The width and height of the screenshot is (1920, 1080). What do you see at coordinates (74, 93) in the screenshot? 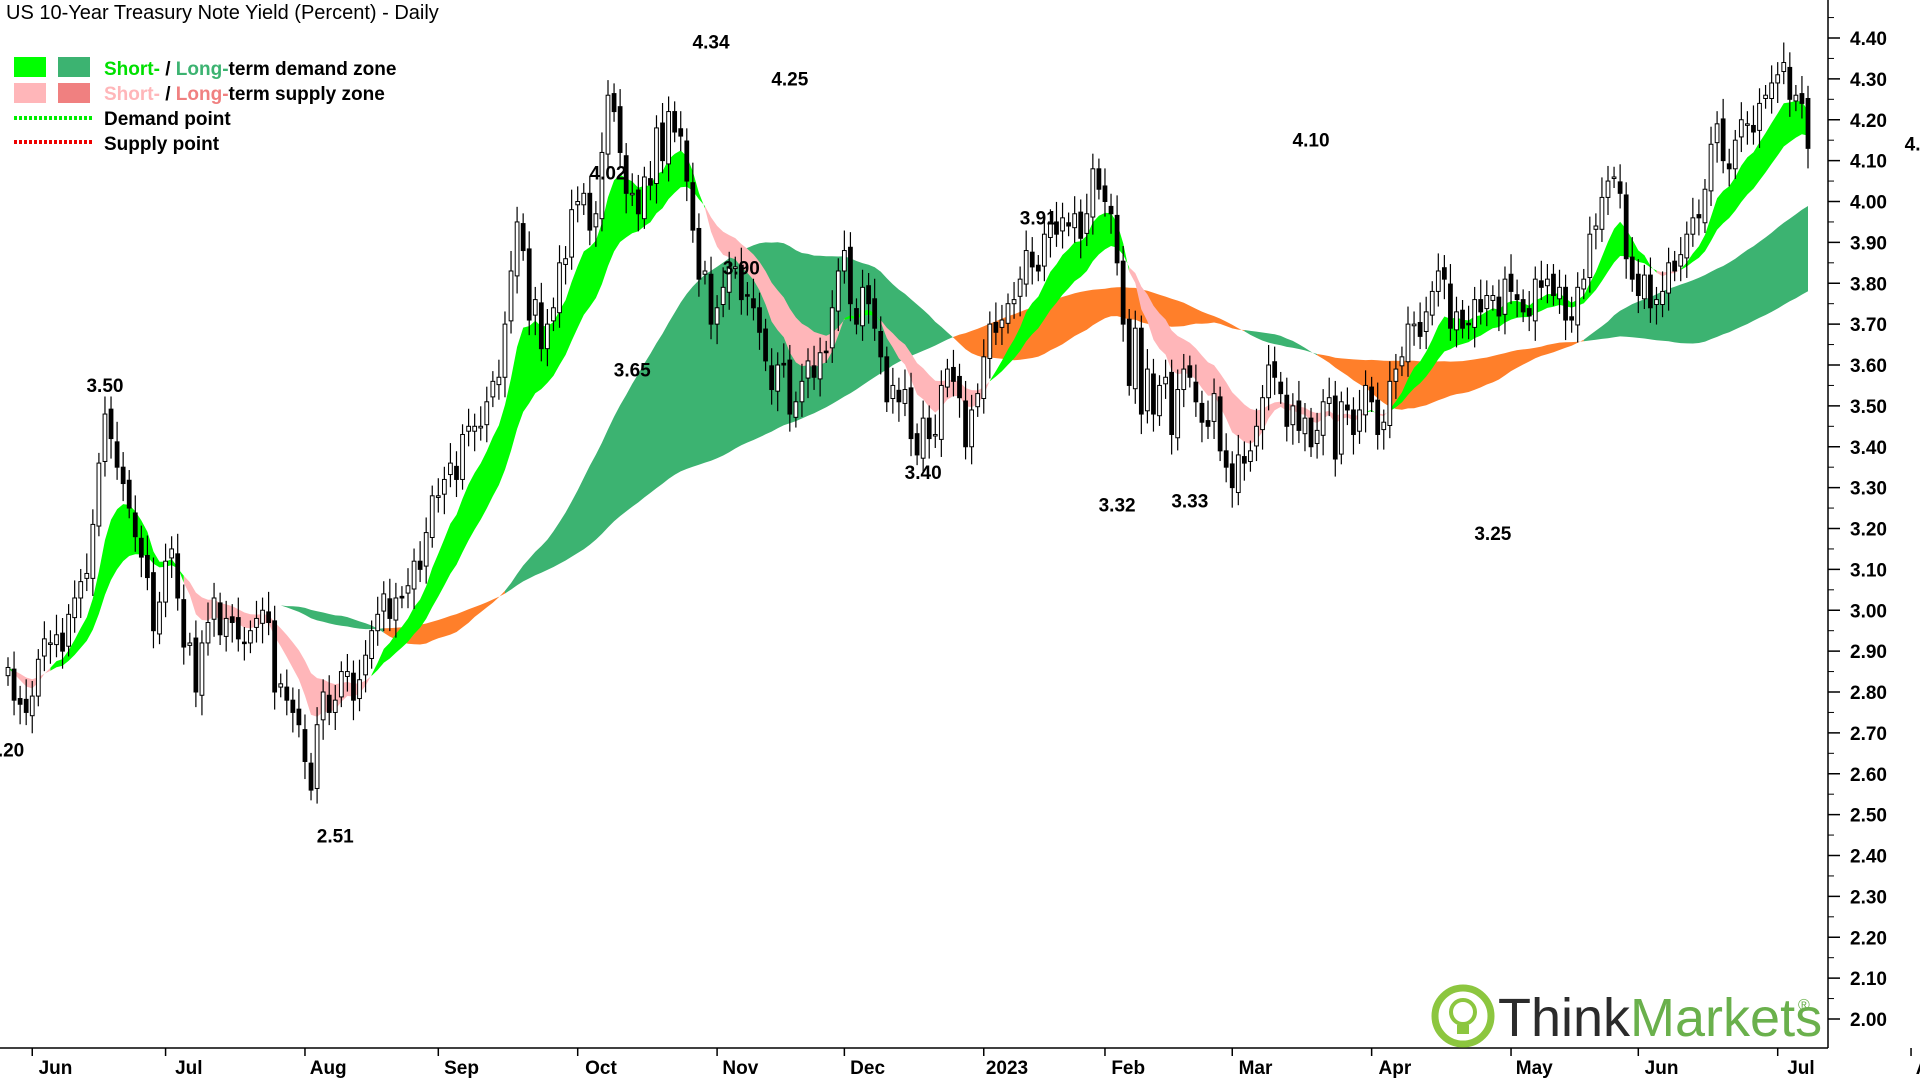
I see `legend-swatch-long-supply` at bounding box center [74, 93].